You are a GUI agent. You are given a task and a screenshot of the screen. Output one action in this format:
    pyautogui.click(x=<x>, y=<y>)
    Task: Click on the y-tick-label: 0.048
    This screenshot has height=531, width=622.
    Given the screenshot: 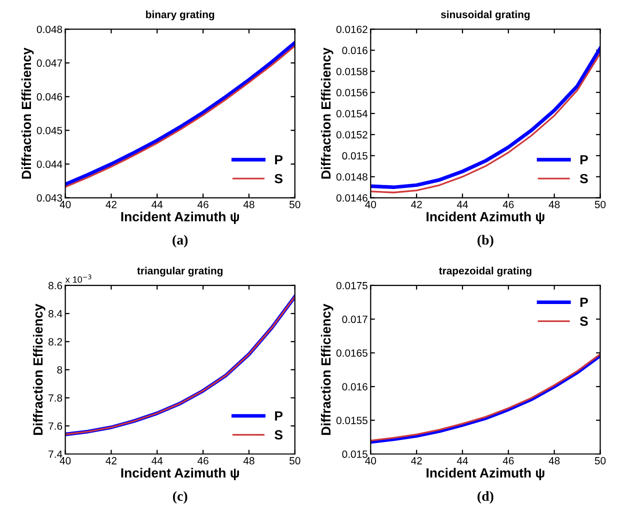 What is the action you would take?
    pyautogui.click(x=49, y=30)
    